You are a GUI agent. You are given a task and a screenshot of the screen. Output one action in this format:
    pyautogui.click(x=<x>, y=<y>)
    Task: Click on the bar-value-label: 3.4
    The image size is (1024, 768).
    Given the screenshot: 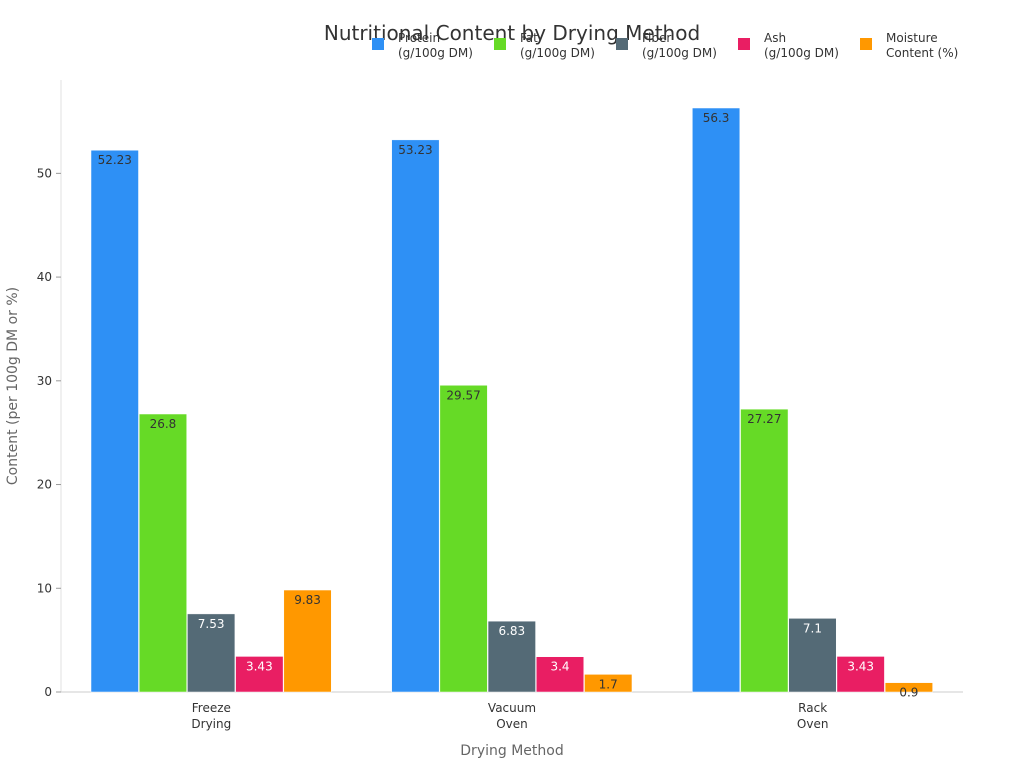 What is the action you would take?
    pyautogui.click(x=559, y=667)
    